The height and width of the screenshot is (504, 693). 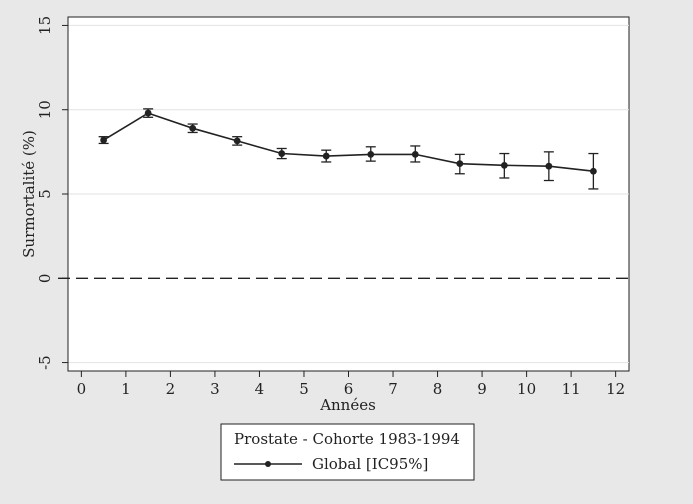 I want to click on x-axis-label: Années, so click(x=347, y=405).